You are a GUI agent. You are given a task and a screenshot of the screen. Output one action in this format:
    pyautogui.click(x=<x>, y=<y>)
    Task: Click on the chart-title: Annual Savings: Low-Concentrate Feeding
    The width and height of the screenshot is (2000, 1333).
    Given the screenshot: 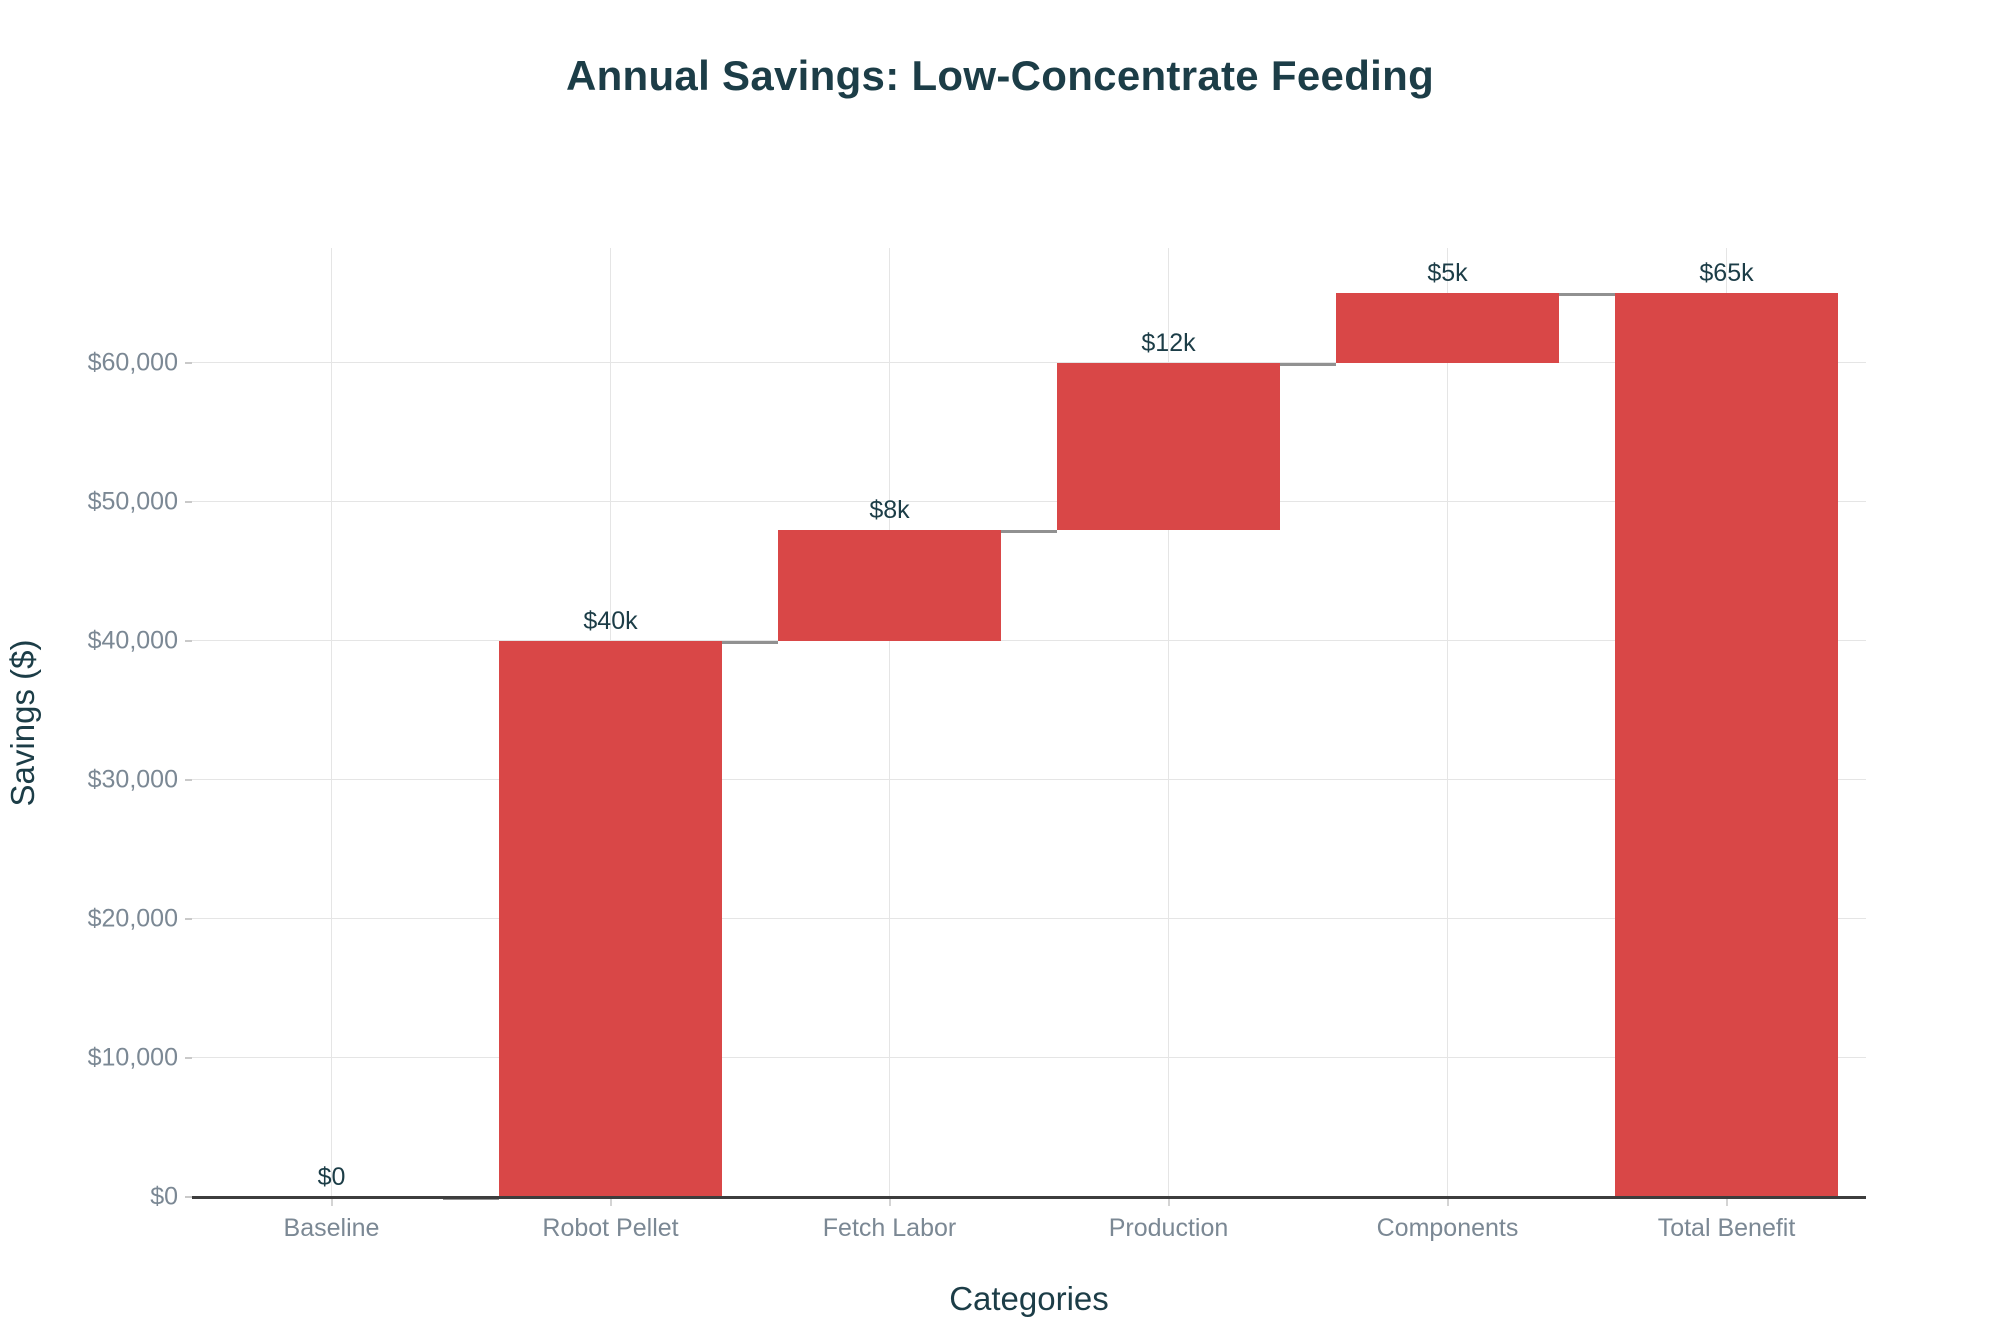 What is the action you would take?
    pyautogui.click(x=1000, y=75)
    